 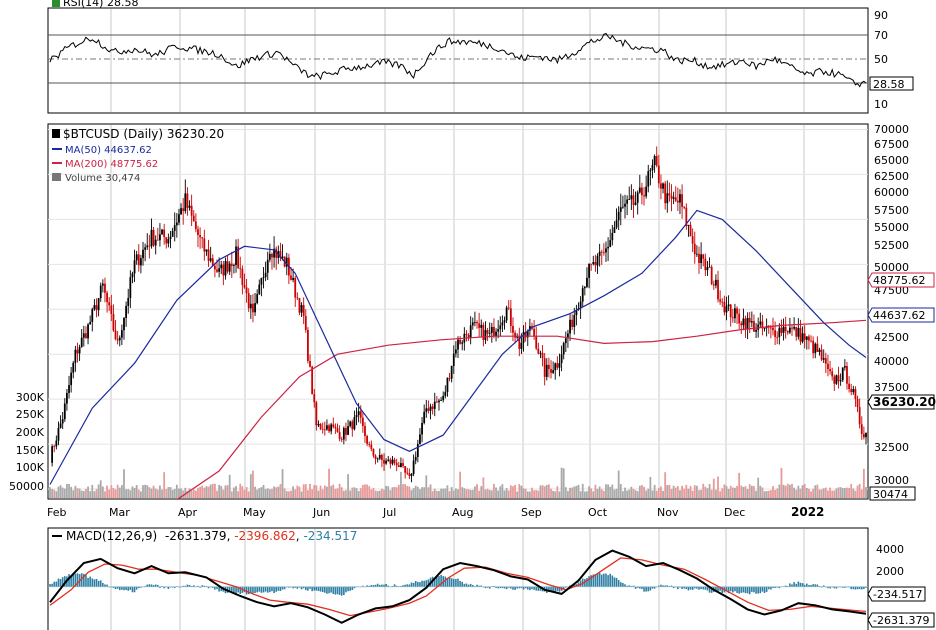 What do you see at coordinates (27, 442) in the screenshot?
I see `volume-axis: 300K 250K 200K 150K 100K 50000` at bounding box center [27, 442].